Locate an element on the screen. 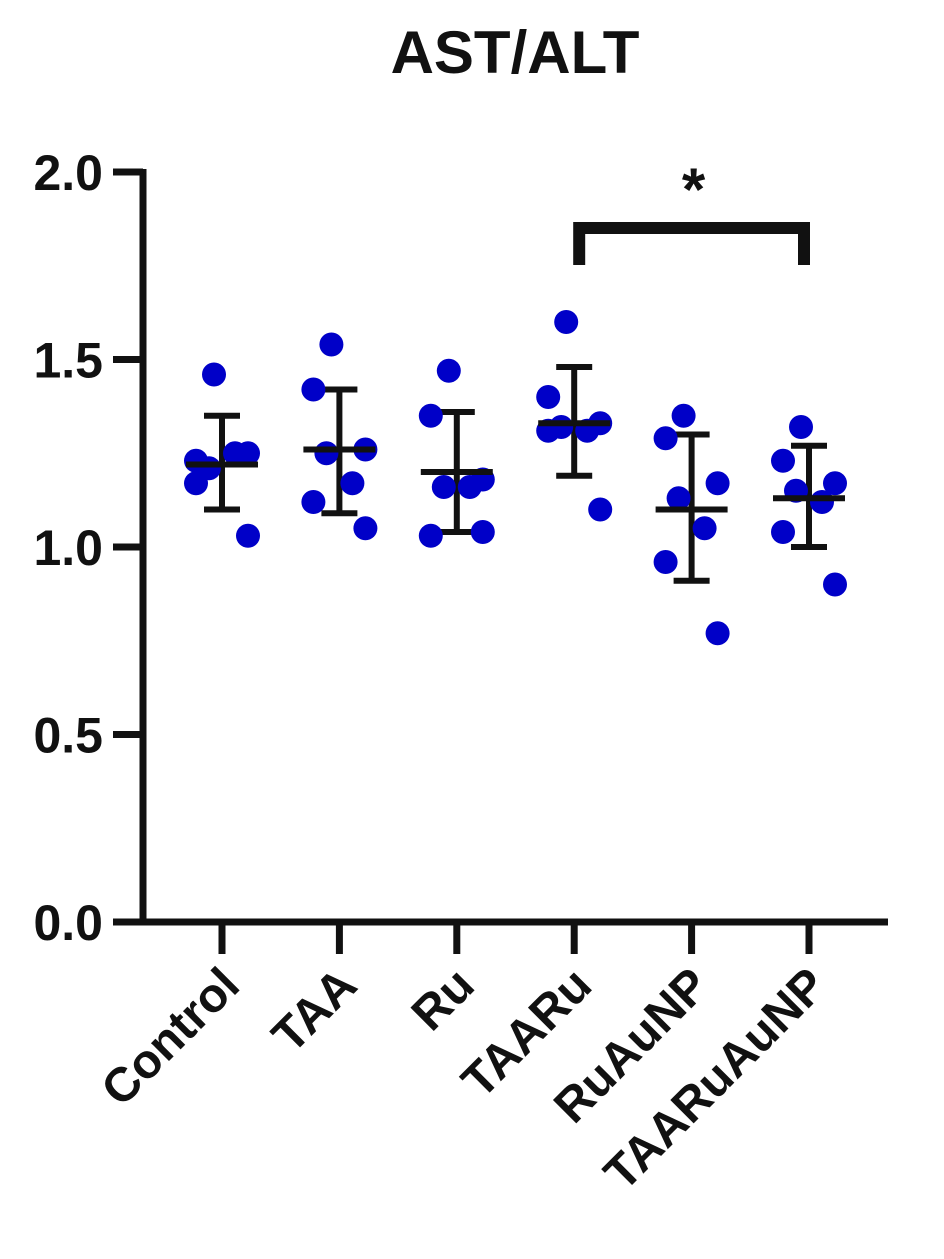 Image resolution: width=944 pixels, height=1259 pixels. significance-annotations: * is located at coordinates (691, 210).